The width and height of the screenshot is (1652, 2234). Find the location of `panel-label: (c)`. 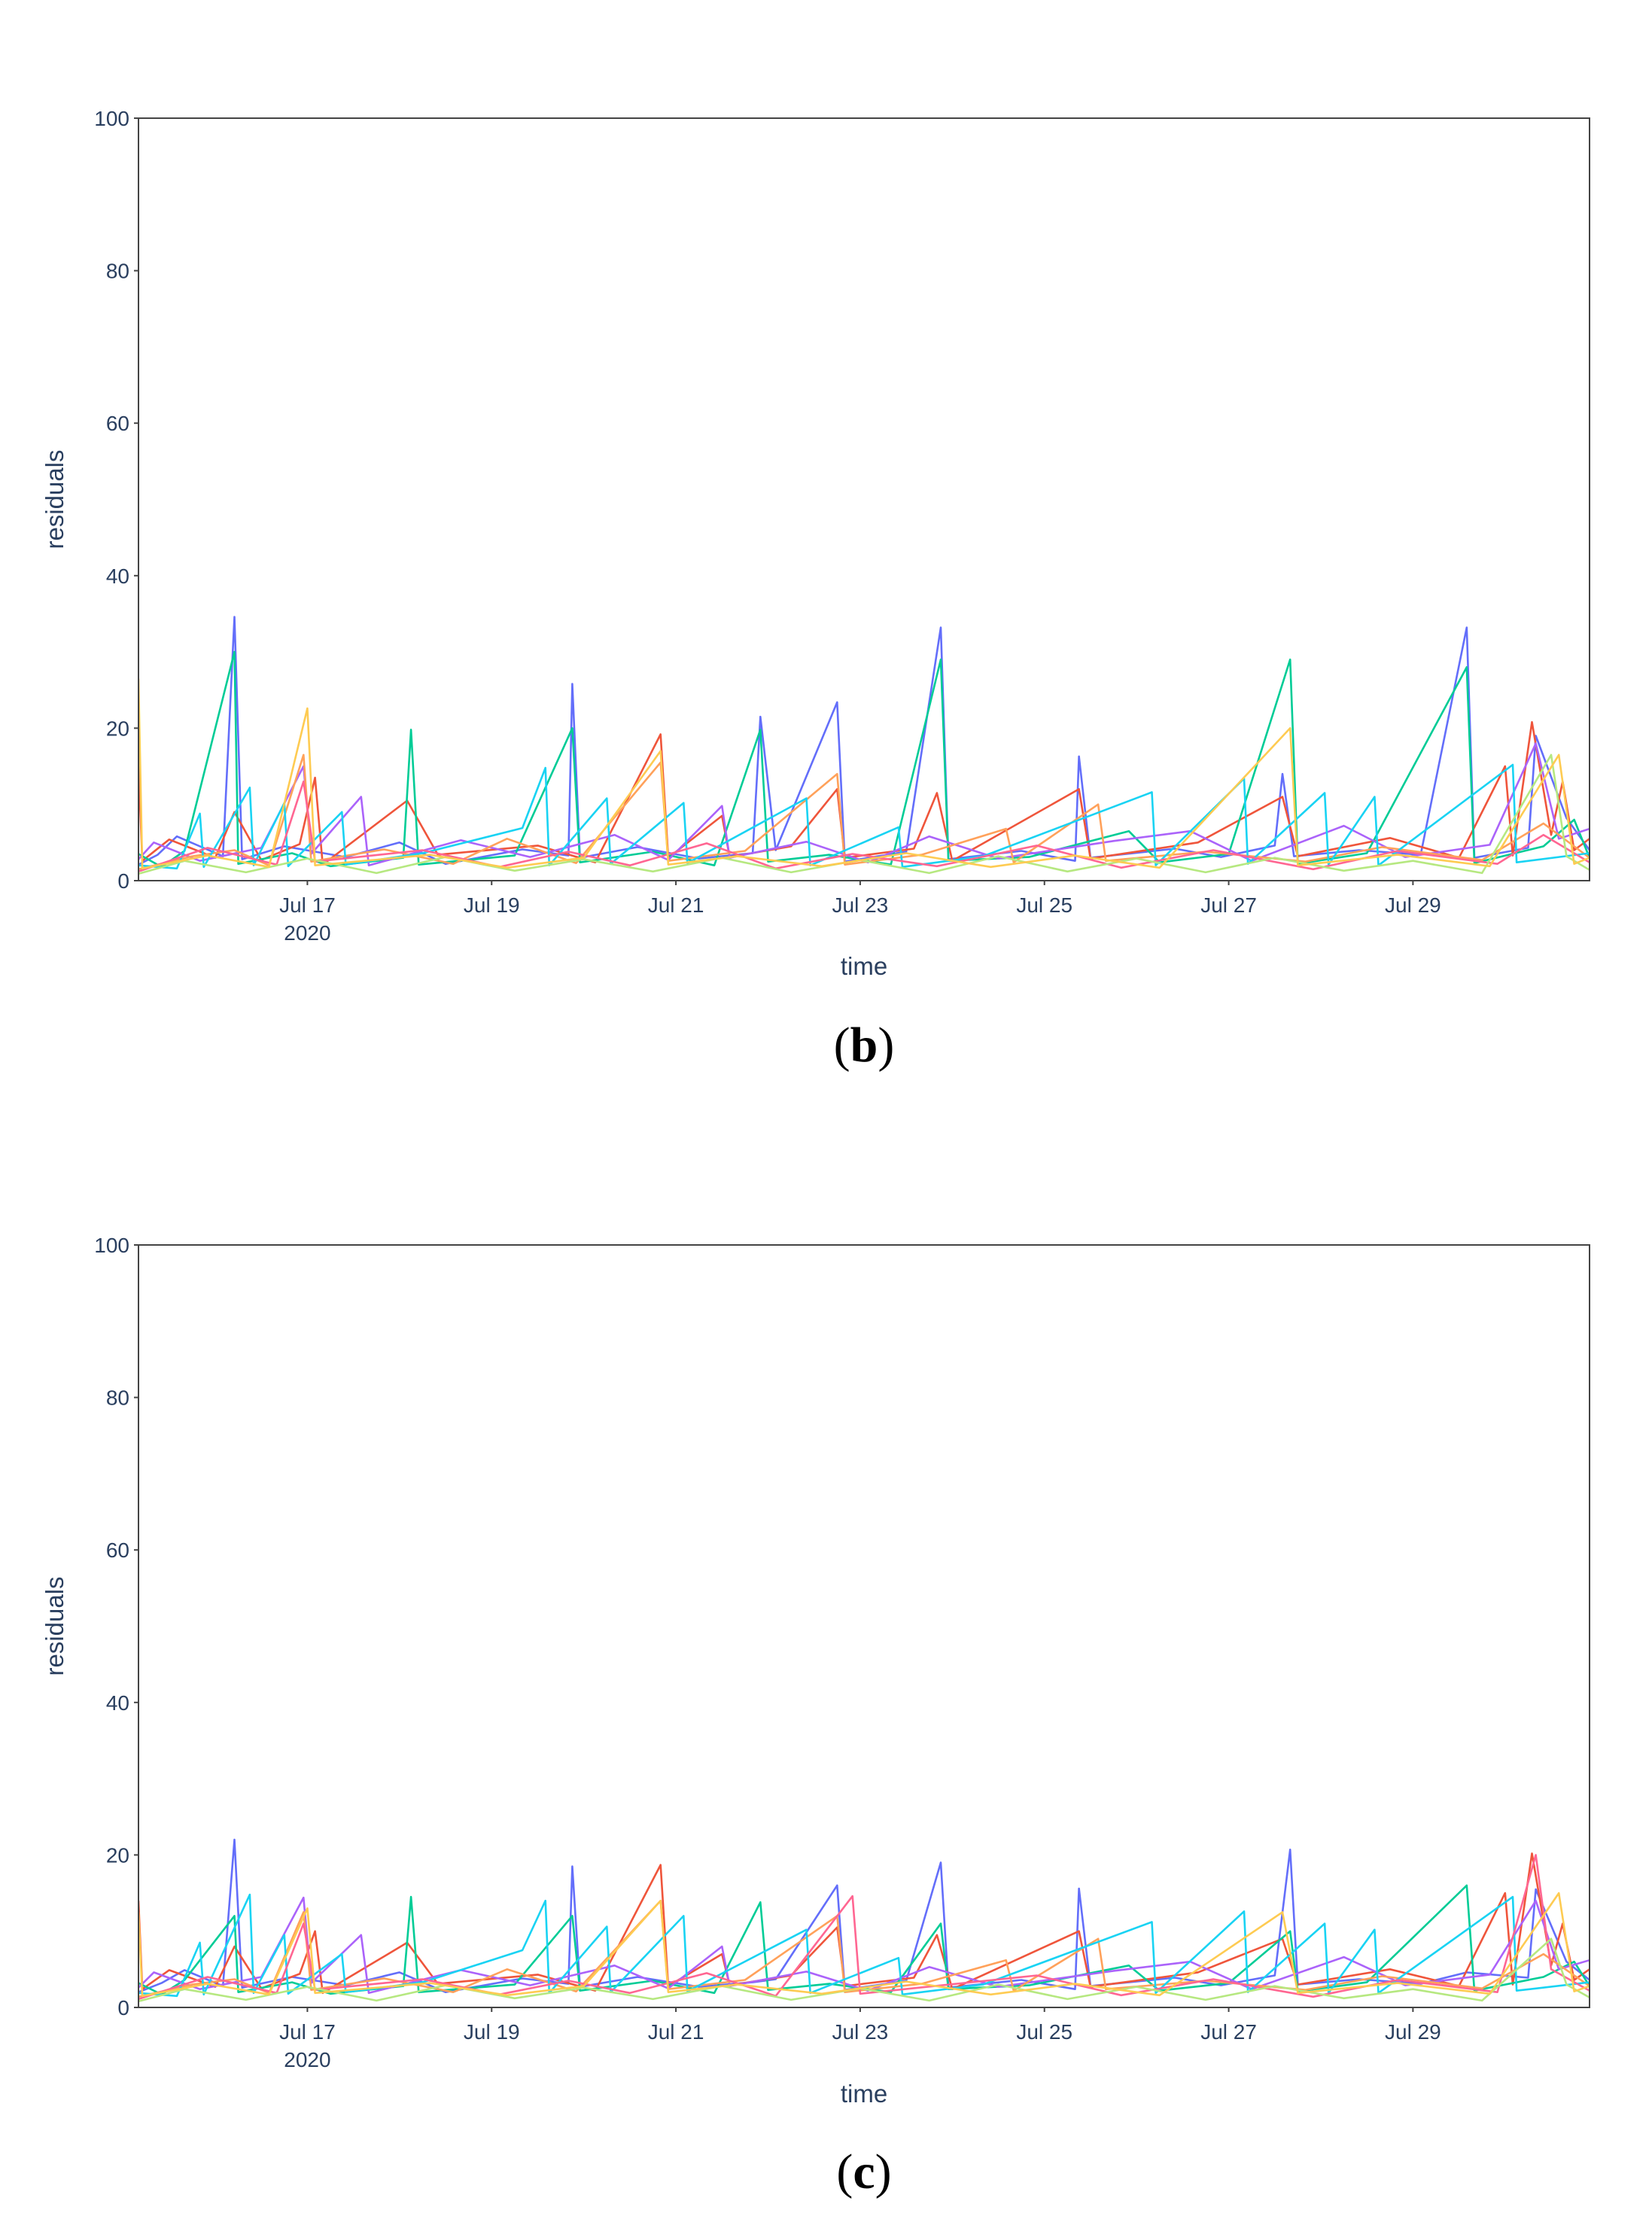

panel-label: (c) is located at coordinates (864, 2172).